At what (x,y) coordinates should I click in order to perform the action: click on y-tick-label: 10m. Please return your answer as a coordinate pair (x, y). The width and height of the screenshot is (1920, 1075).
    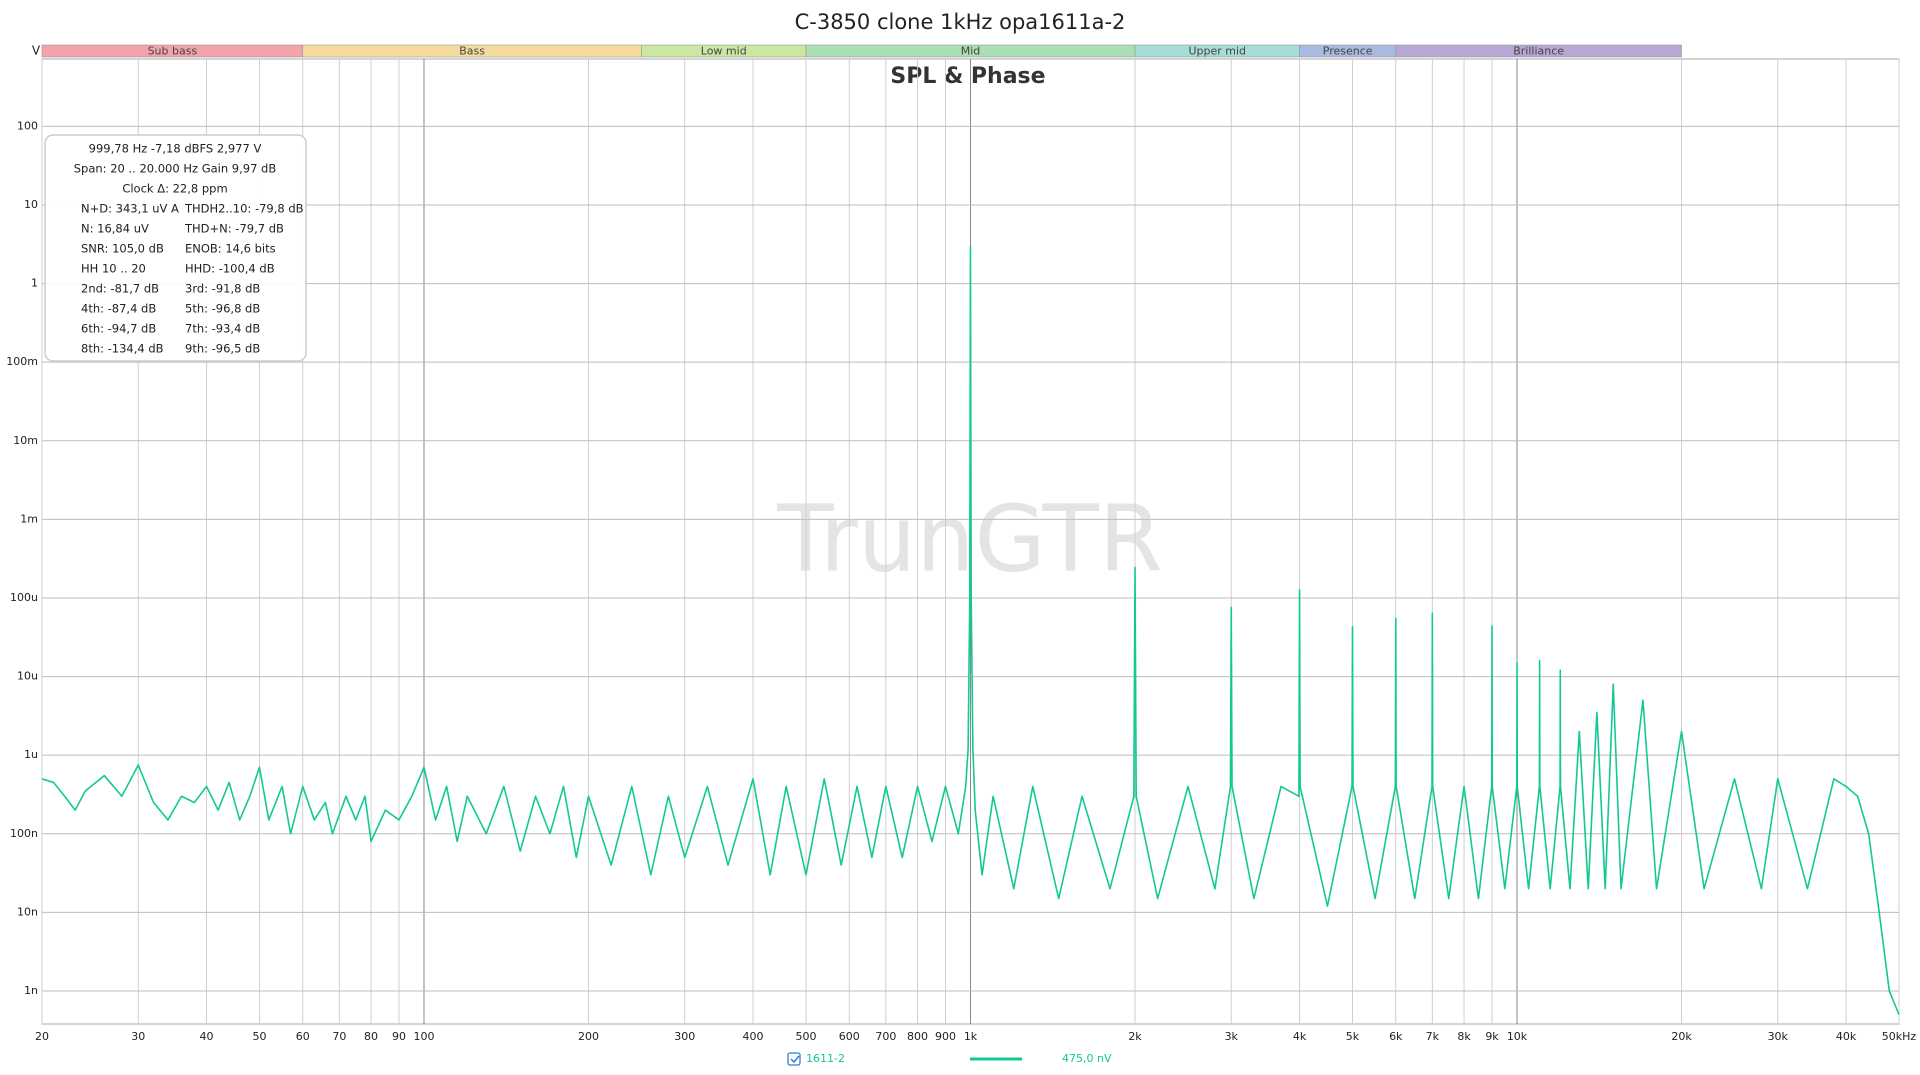
    Looking at the image, I should click on (25, 440).